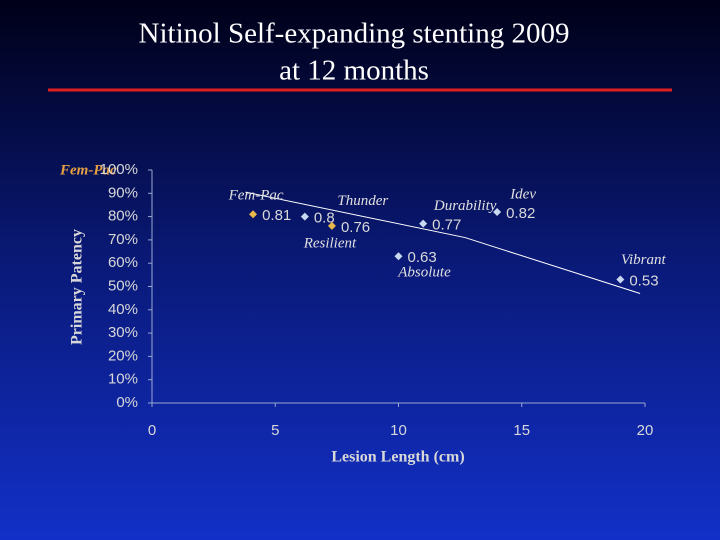 The image size is (720, 540). What do you see at coordinates (330, 243) in the screenshot?
I see `point-name: Resilient` at bounding box center [330, 243].